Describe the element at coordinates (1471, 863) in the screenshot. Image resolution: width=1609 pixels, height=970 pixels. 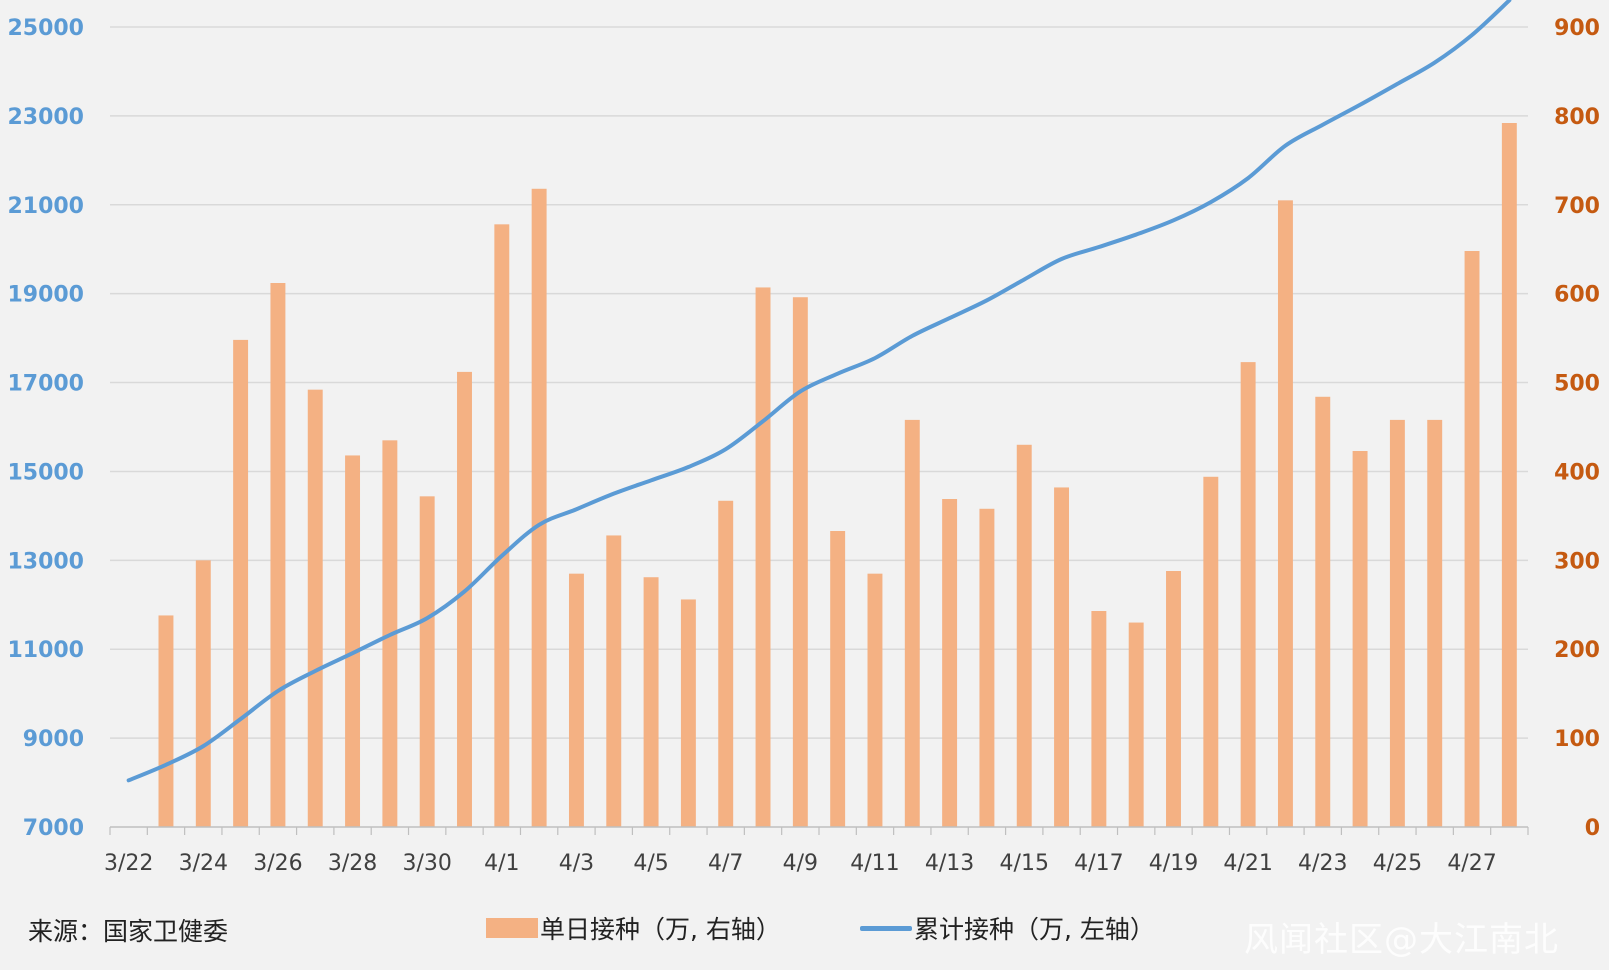
I see `x-tick-label: 4/27` at that location.